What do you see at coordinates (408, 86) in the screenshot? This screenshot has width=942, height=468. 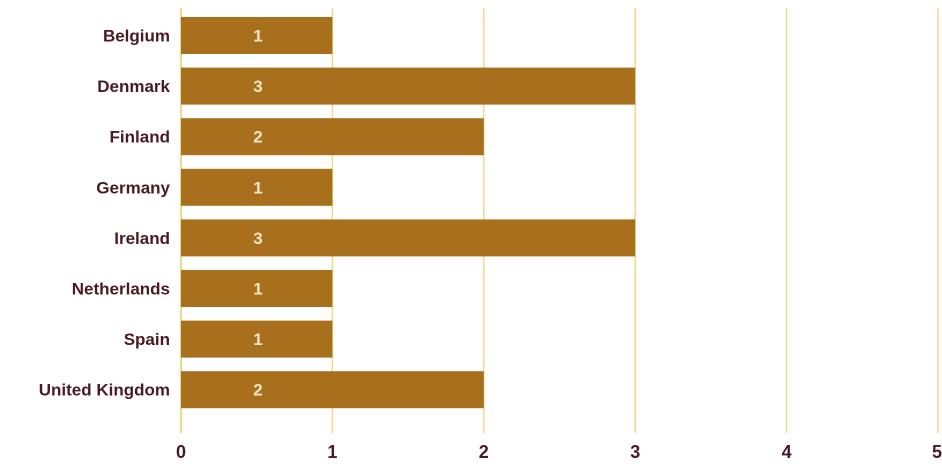 I see `bar-denmark` at bounding box center [408, 86].